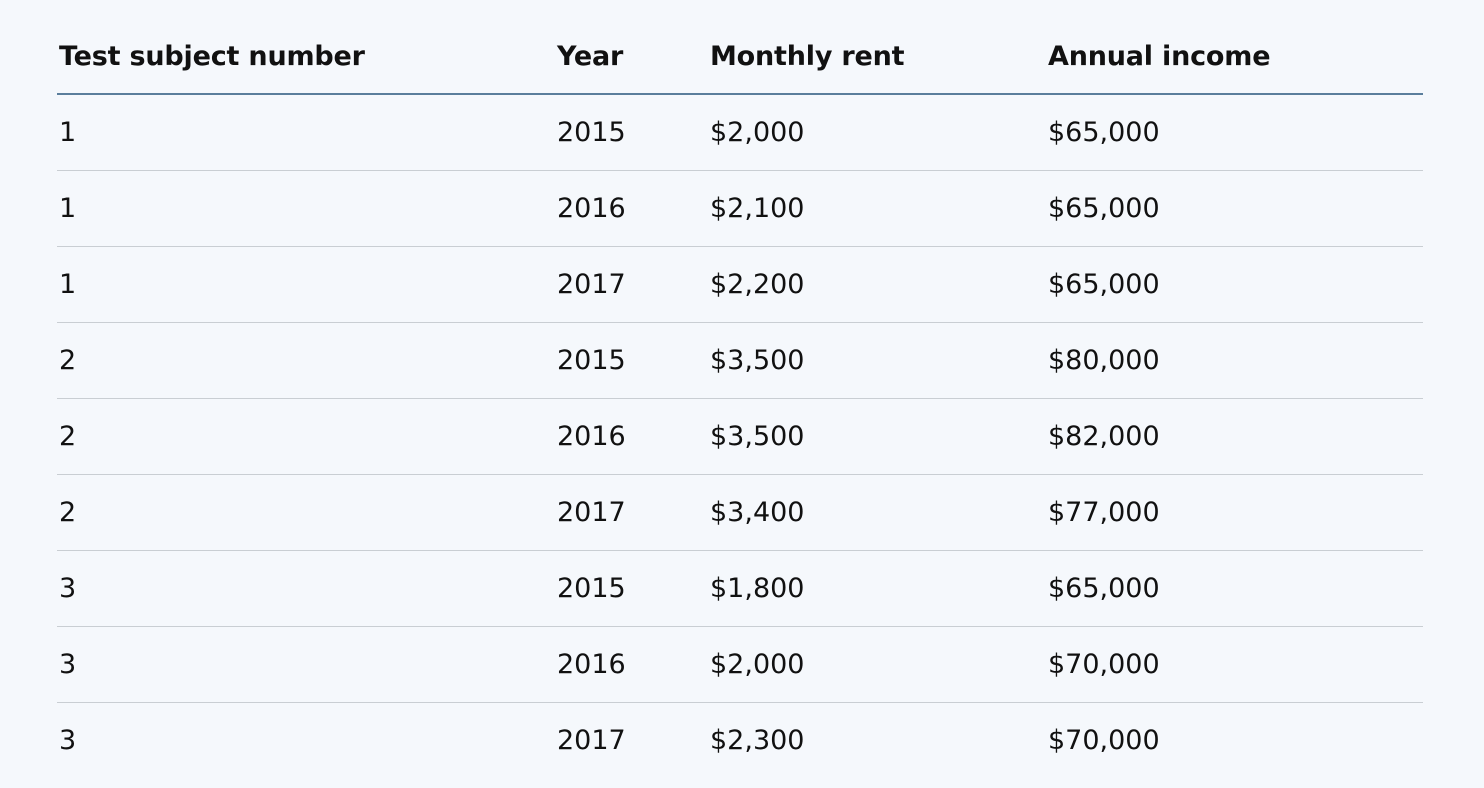 This screenshot has width=1484, height=788. Describe the element at coordinates (877, 57) in the screenshot. I see `header-monthly-rent: Monthly rent` at that location.